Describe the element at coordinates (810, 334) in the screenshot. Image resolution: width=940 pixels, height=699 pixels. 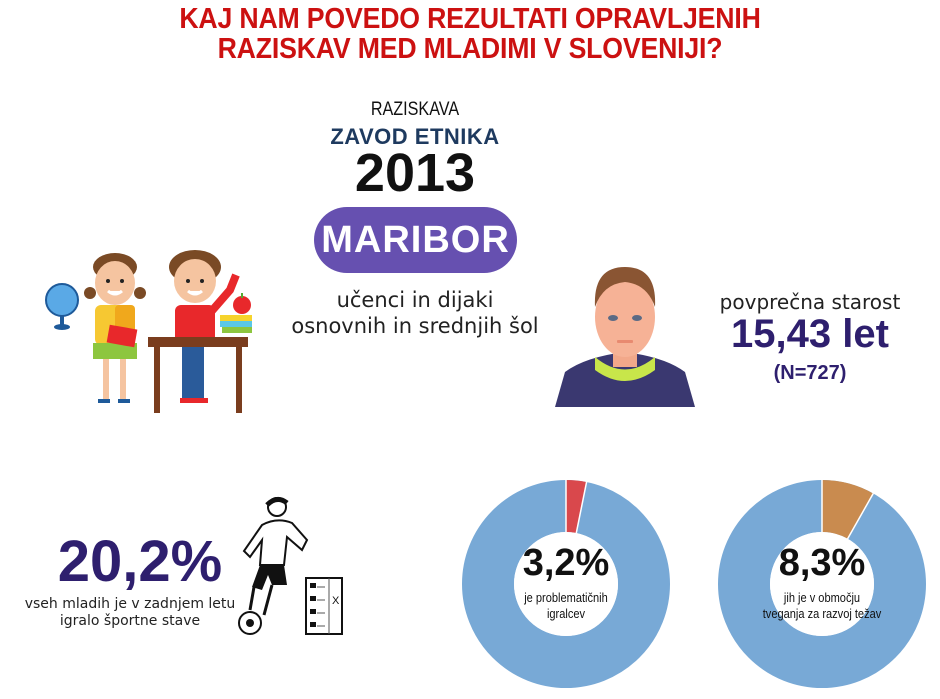
I see `average-age-value: 15,43 let` at that location.